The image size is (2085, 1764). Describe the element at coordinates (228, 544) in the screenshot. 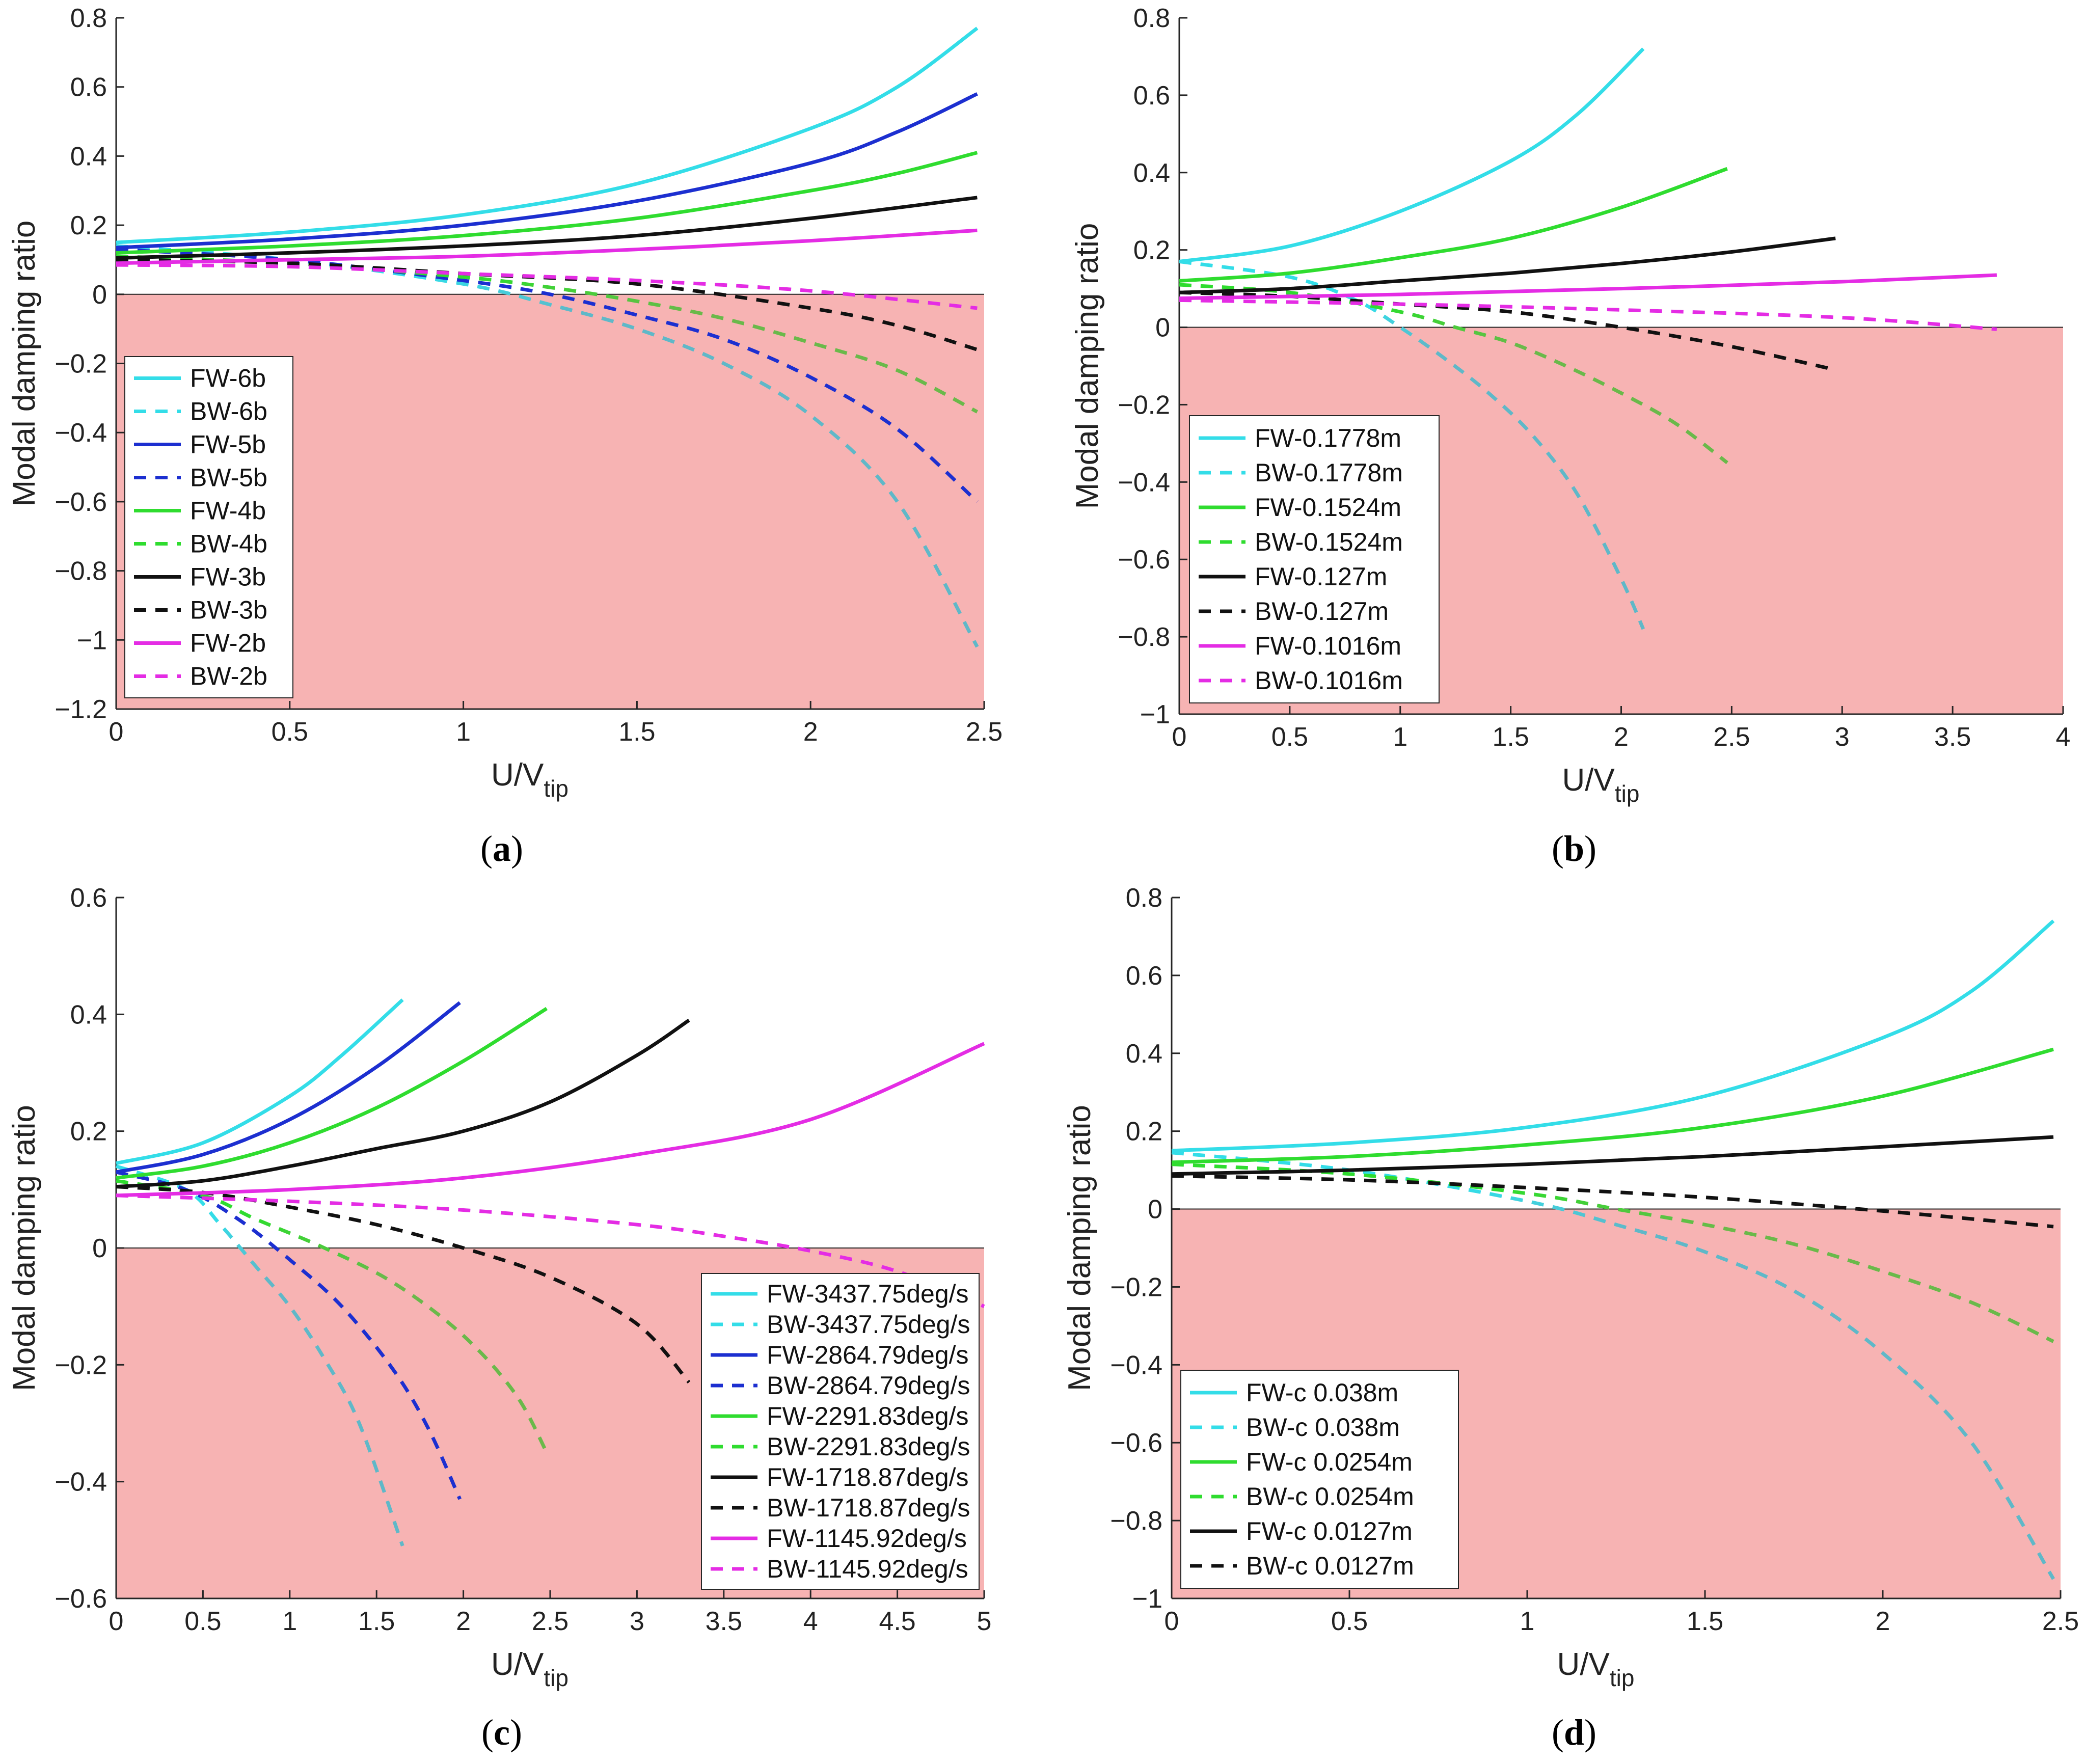

I see `legend-label: BW-4b` at that location.